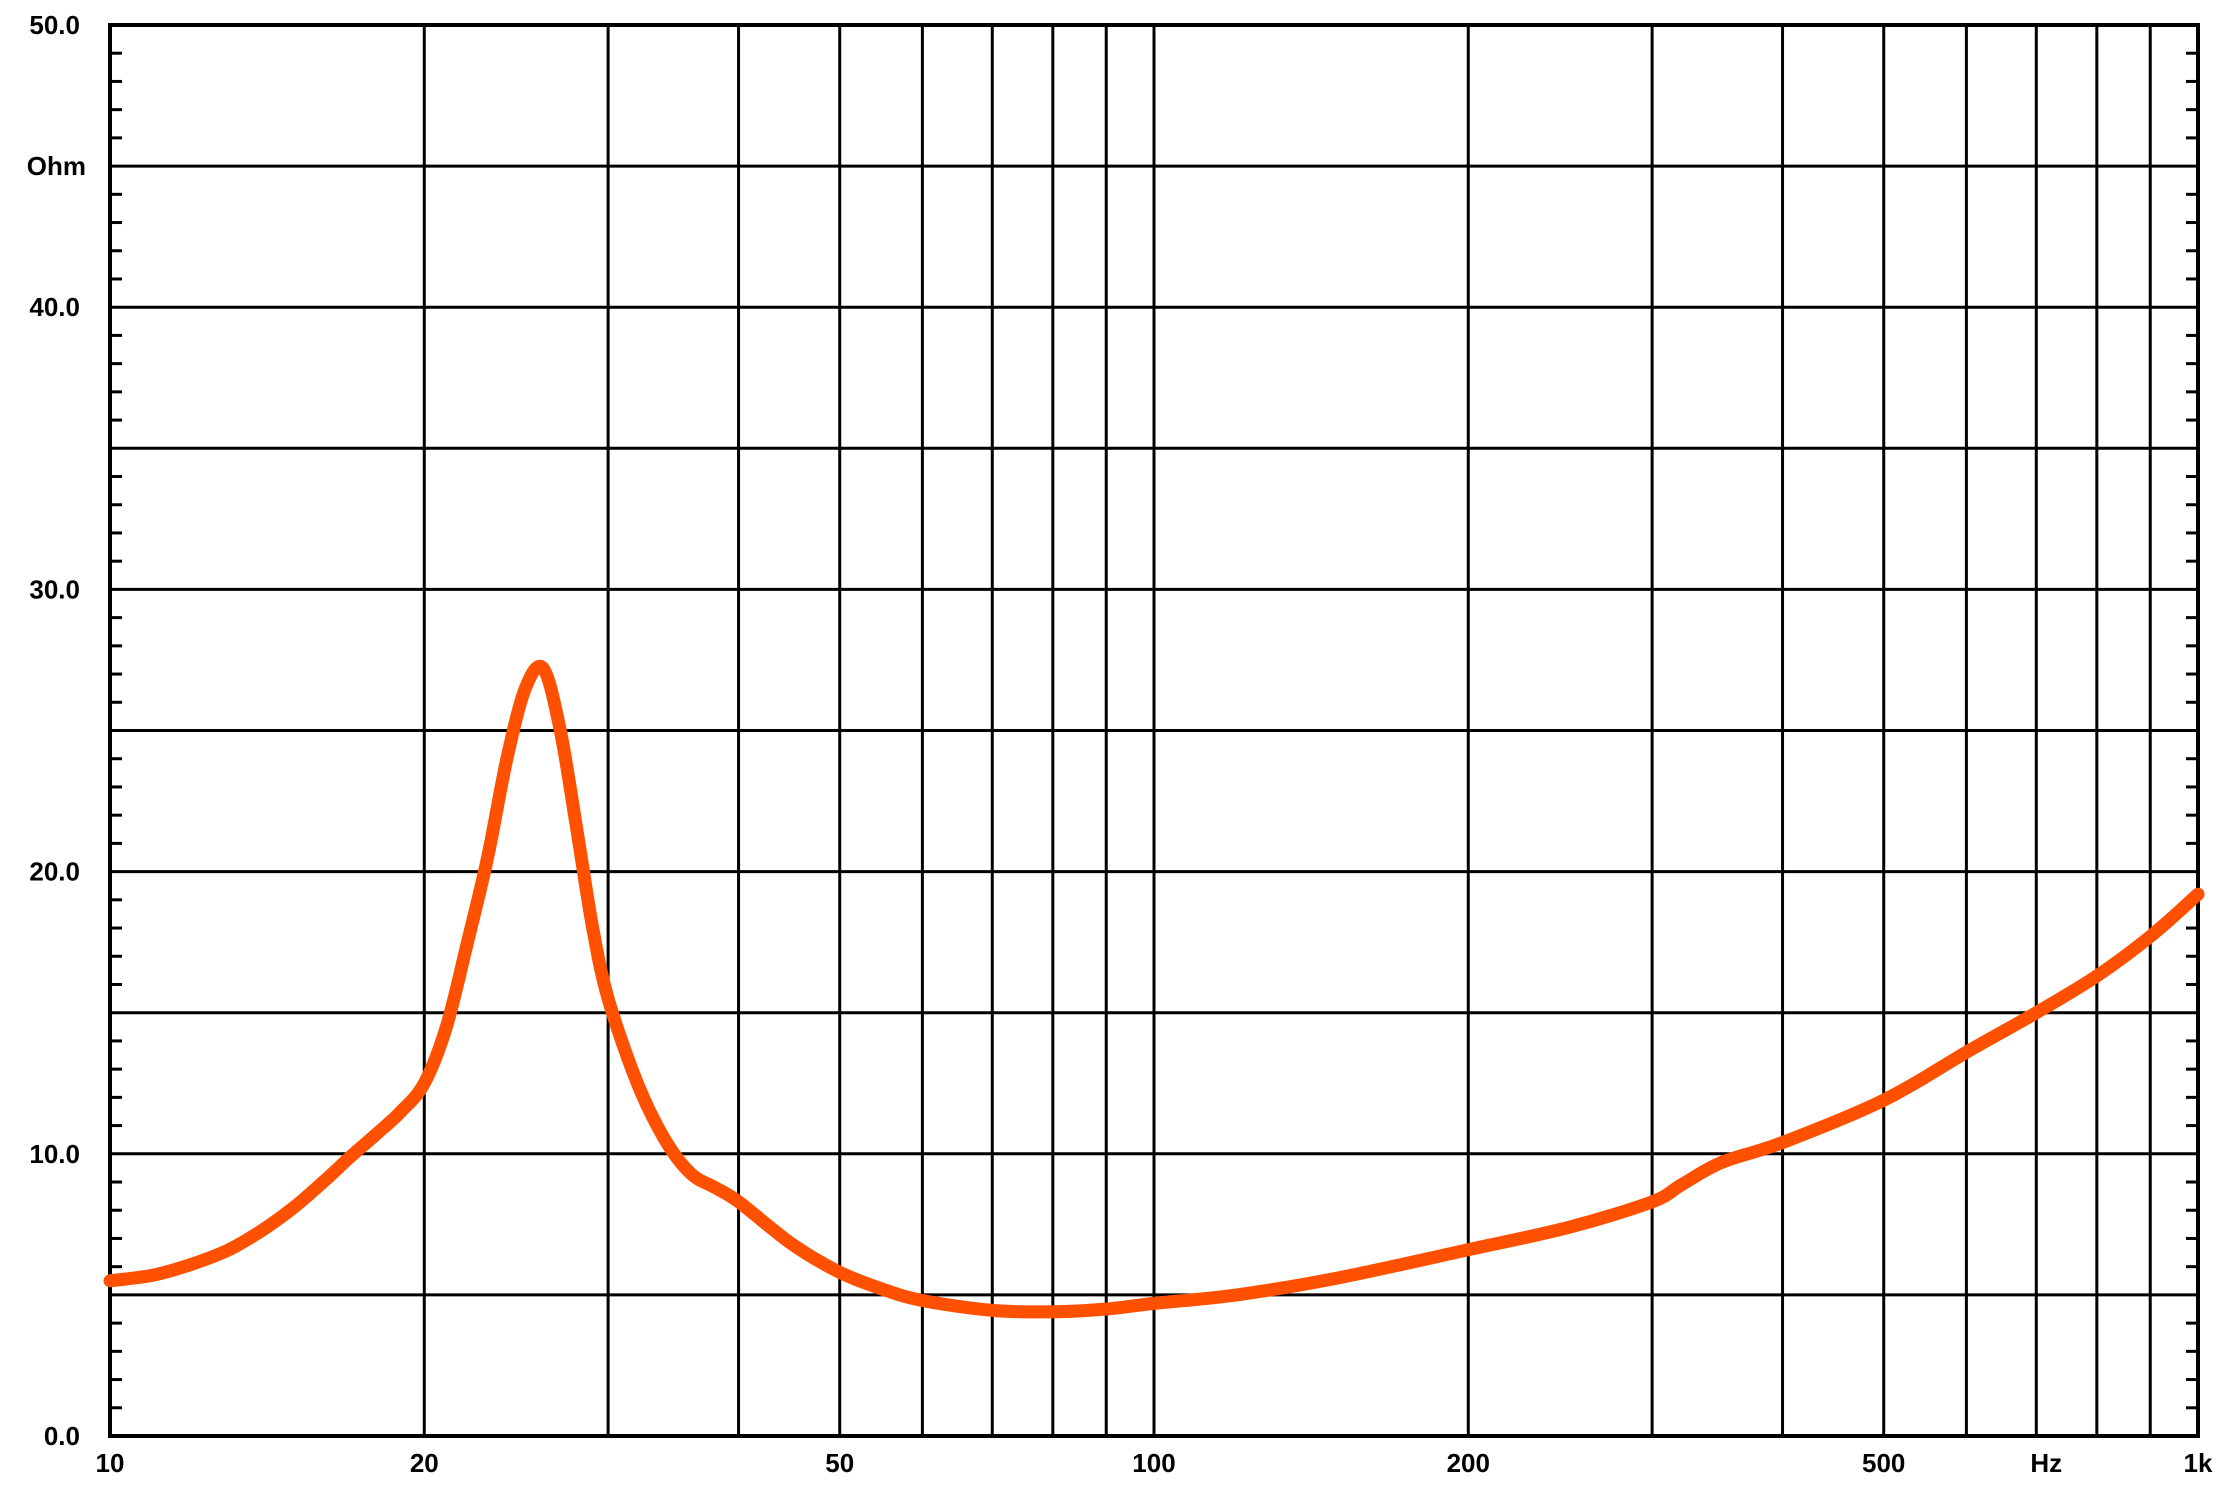 Image resolution: width=2239 pixels, height=1490 pixels. I want to click on y-tick-label: 10.0, so click(54, 1154).